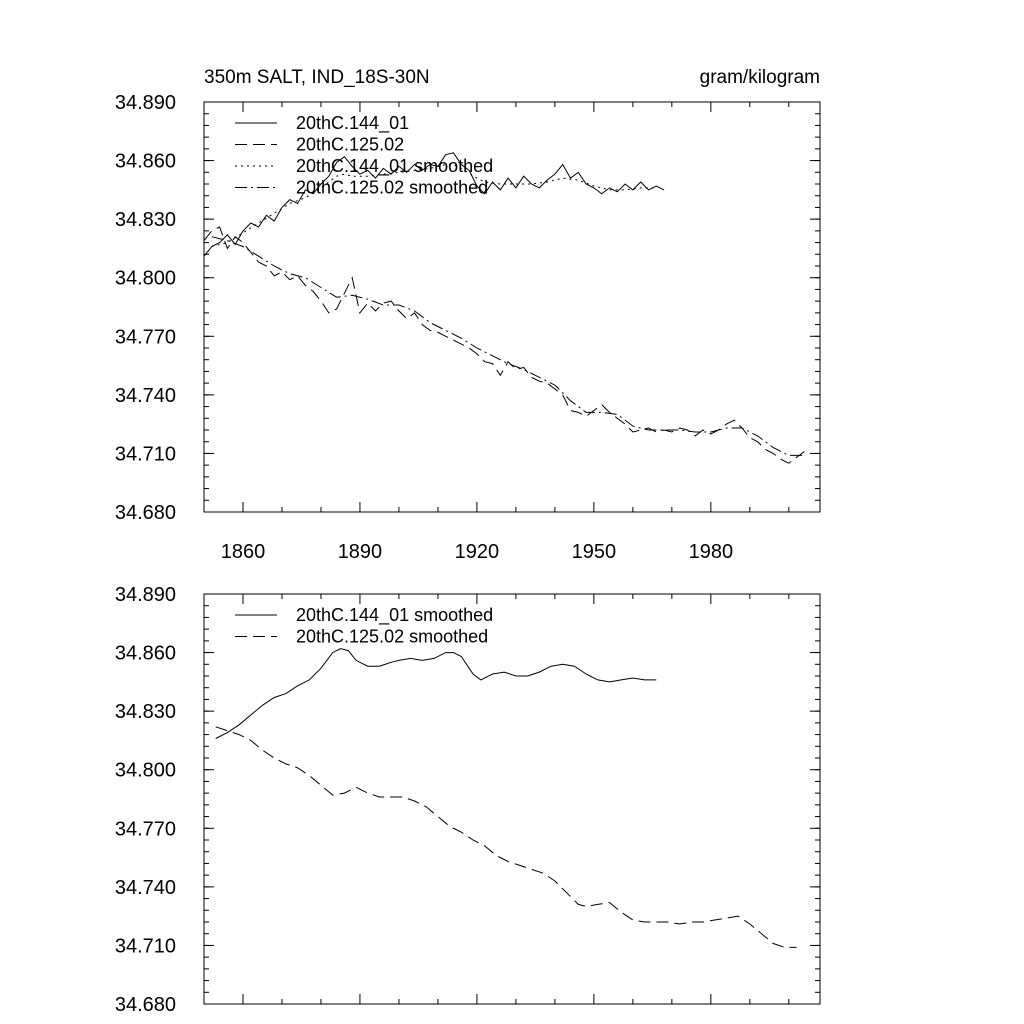 The height and width of the screenshot is (1024, 1024). Describe the element at coordinates (760, 77) in the screenshot. I see `chart-title-right: gram/kilogram` at that location.